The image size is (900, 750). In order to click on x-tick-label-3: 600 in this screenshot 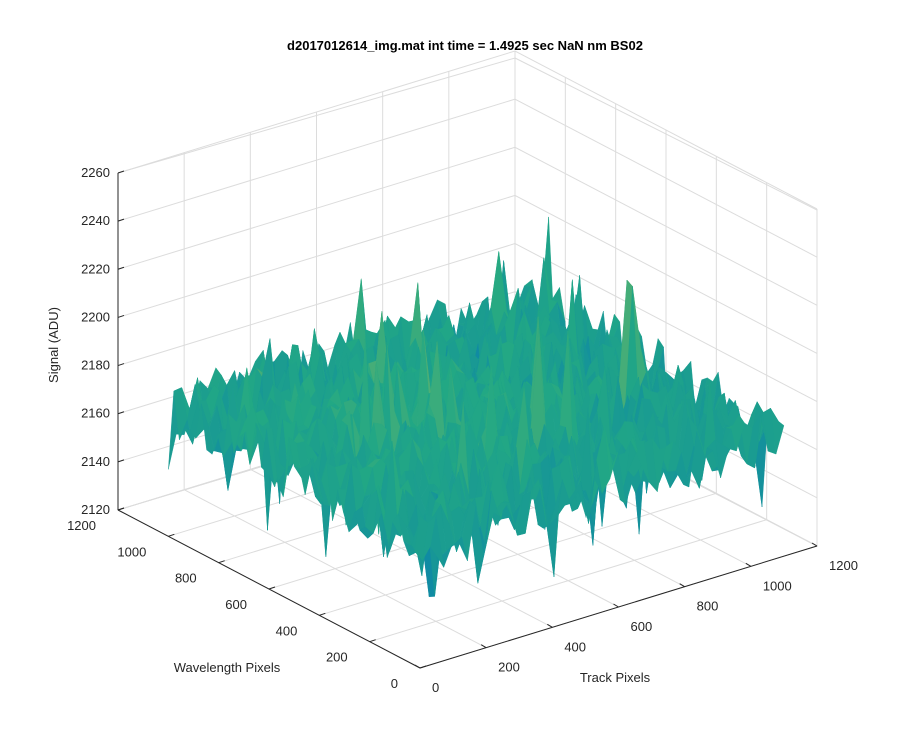, I will do `click(642, 626)`.